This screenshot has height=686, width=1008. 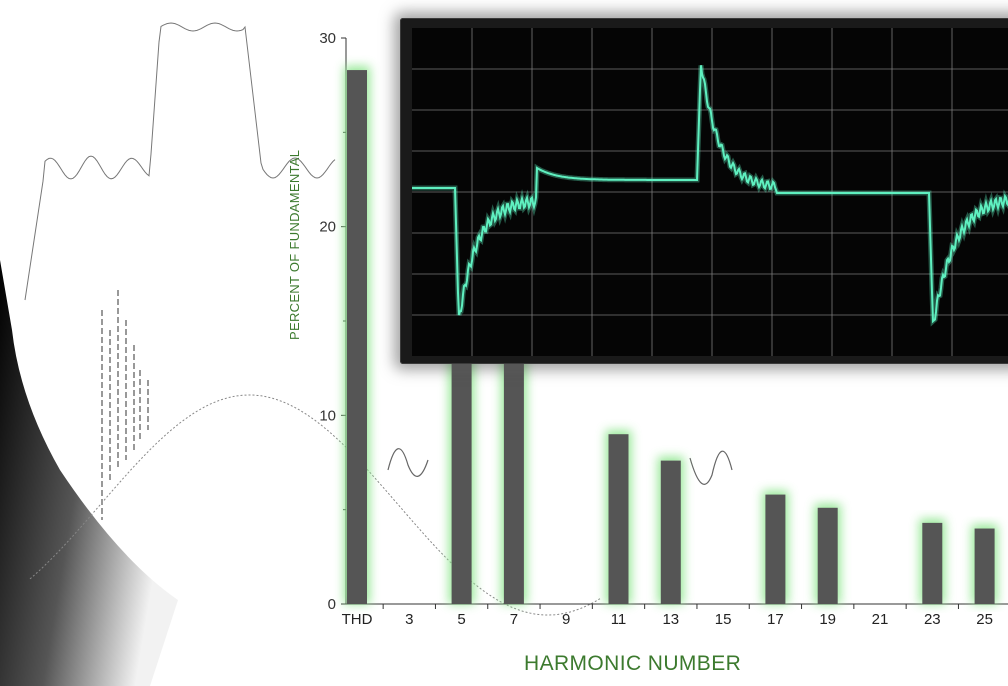 I want to click on x-tick-label: 15, so click(x=723, y=619).